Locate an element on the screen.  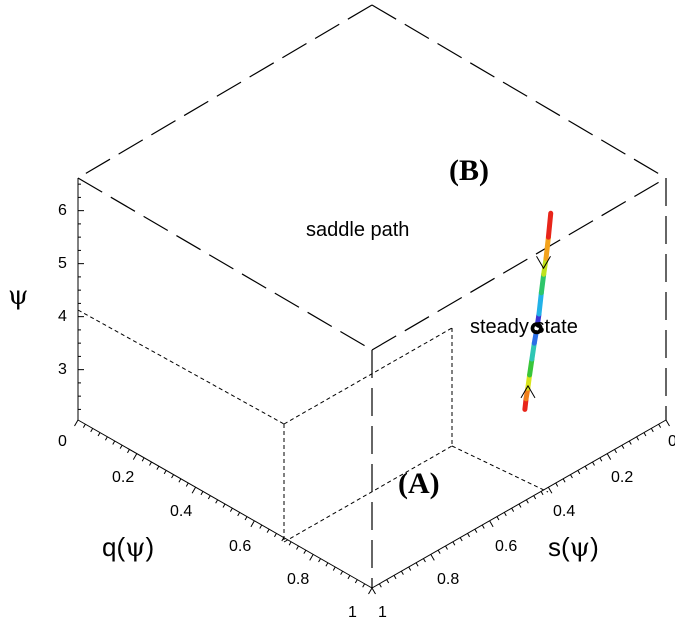
s-tick-2: 0.4 is located at coordinates (564, 511).